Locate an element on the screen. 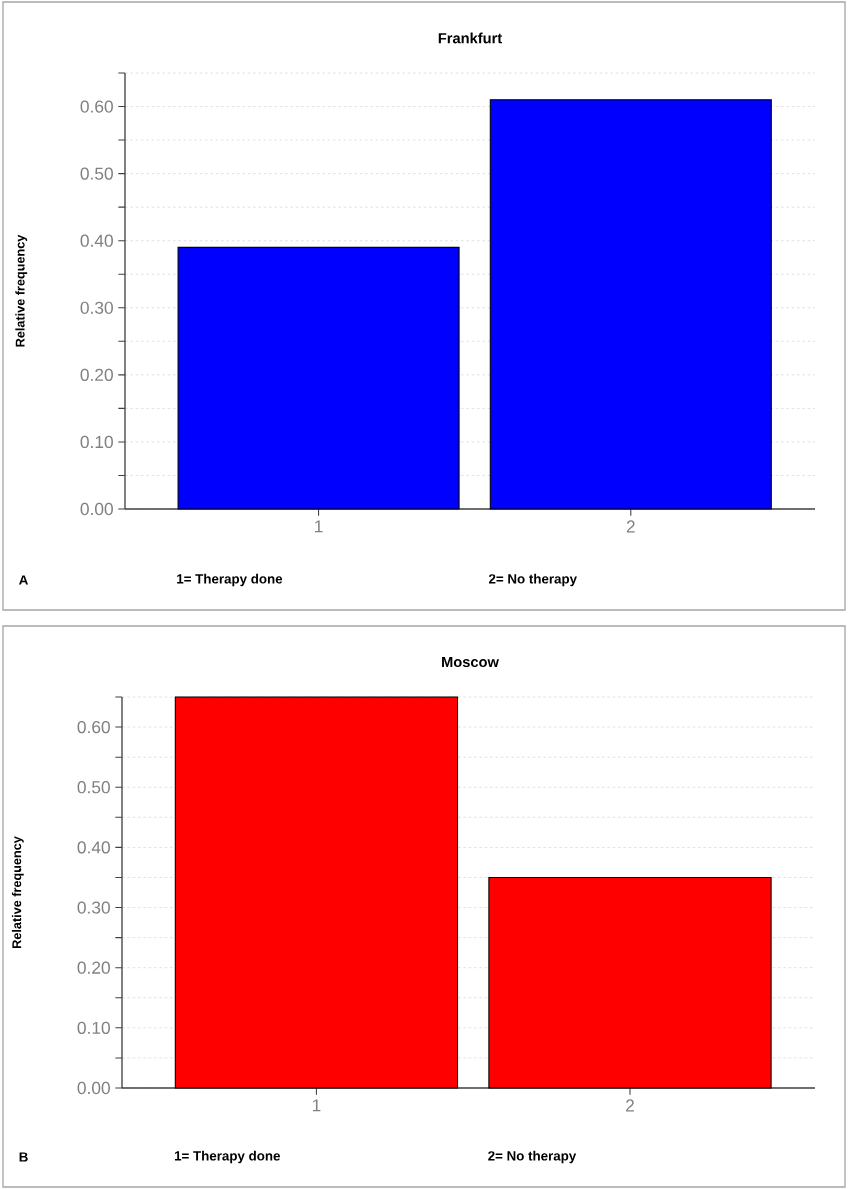 The image size is (848, 1189). chart-title: Frankfurt is located at coordinates (470, 38).